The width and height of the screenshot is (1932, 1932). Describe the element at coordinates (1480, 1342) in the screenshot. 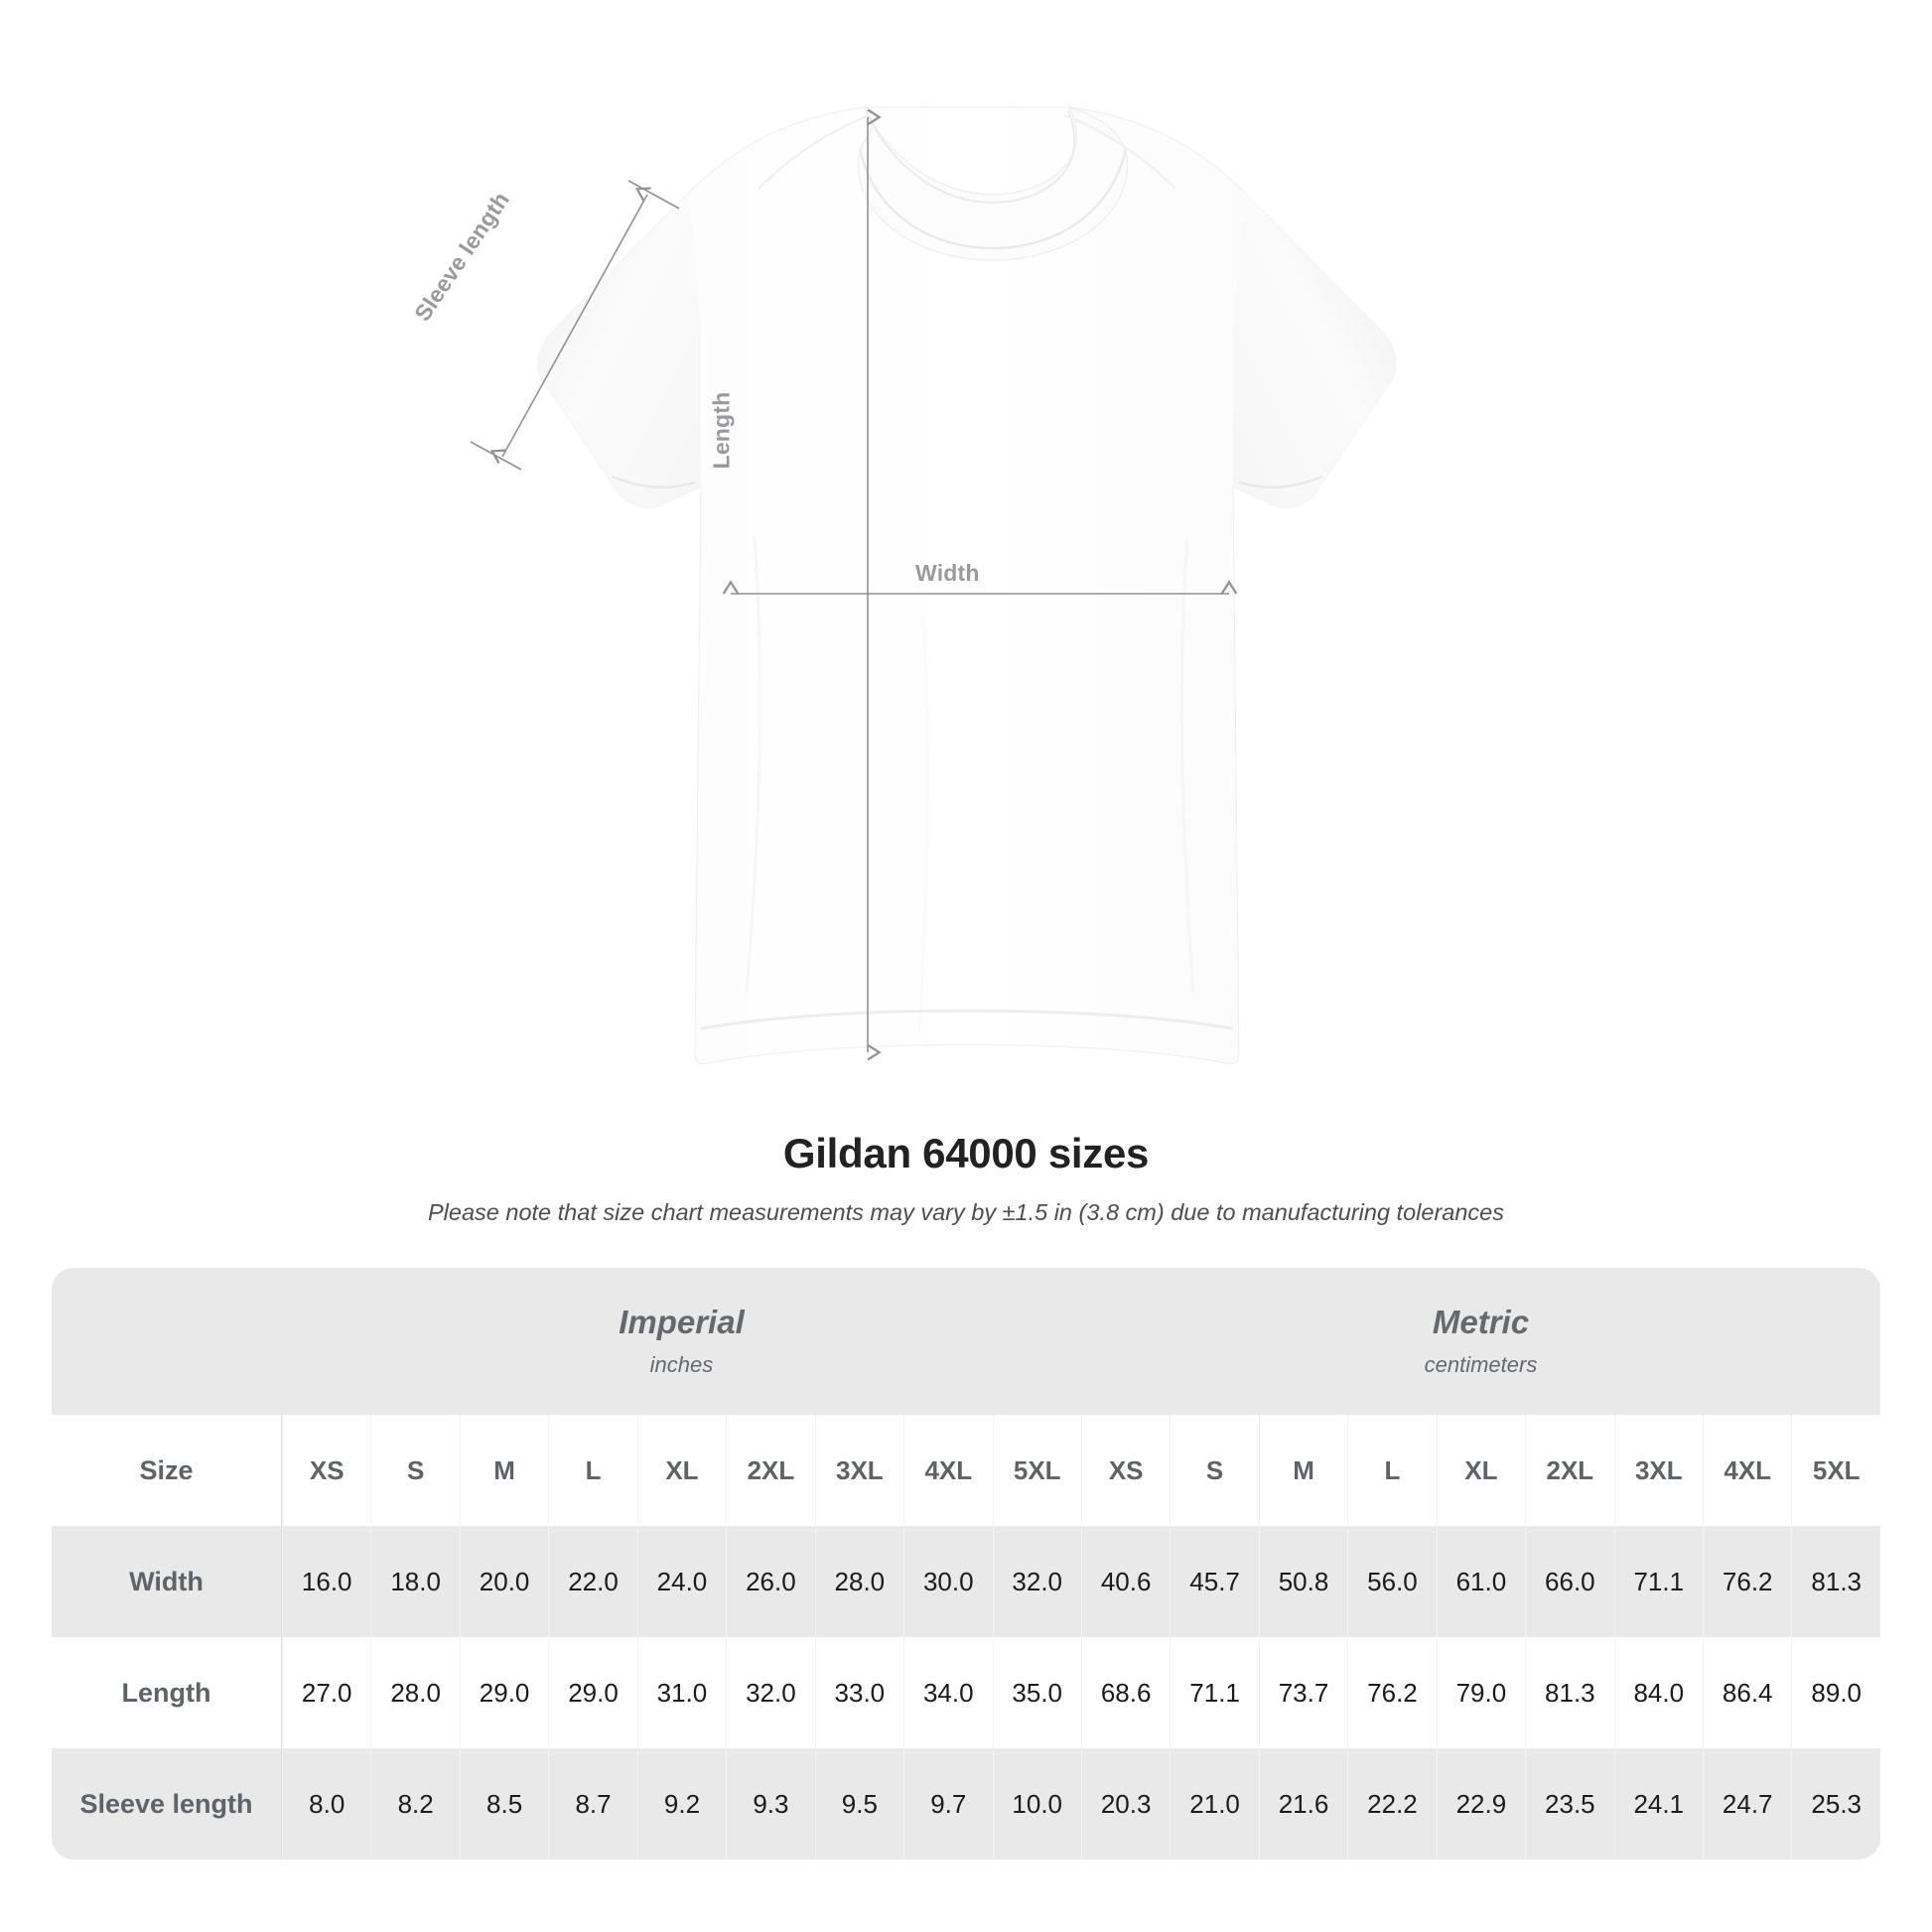

I see `unit-block-metric: Metric centimeters` at that location.